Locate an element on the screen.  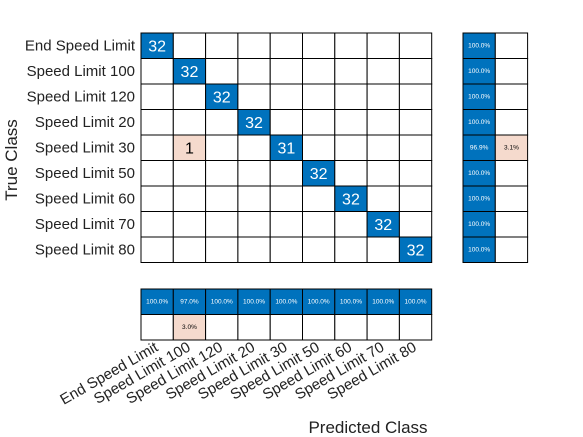
y-tick-label: Speed Limit 100 is located at coordinates (81, 71).